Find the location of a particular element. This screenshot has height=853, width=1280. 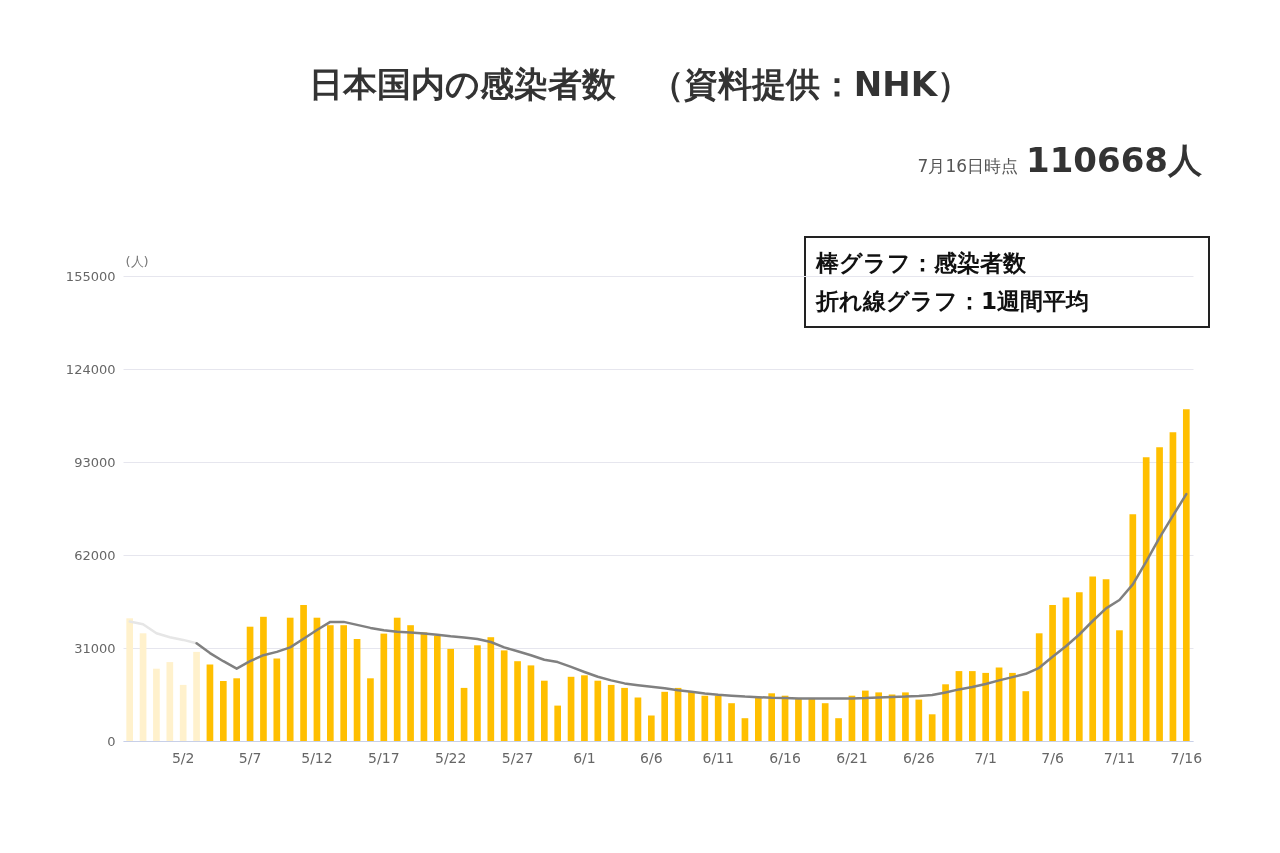

chart-subtitle: 7月16日時点 110668人 is located at coordinates (1059, 160).